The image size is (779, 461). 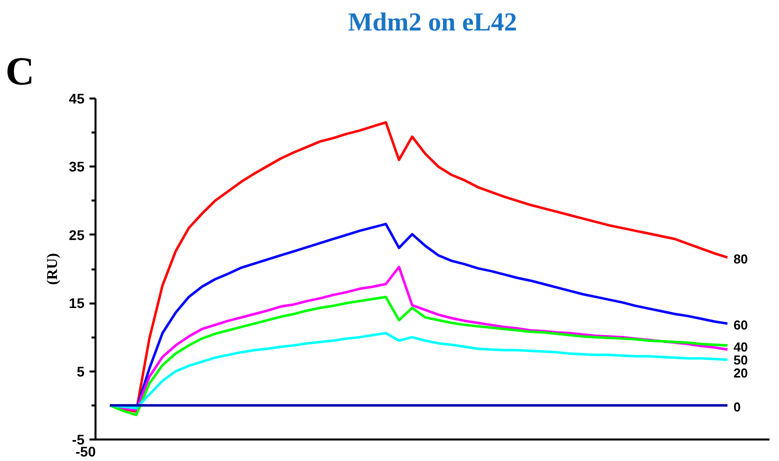 I want to click on series-label: 20, so click(x=740, y=372).